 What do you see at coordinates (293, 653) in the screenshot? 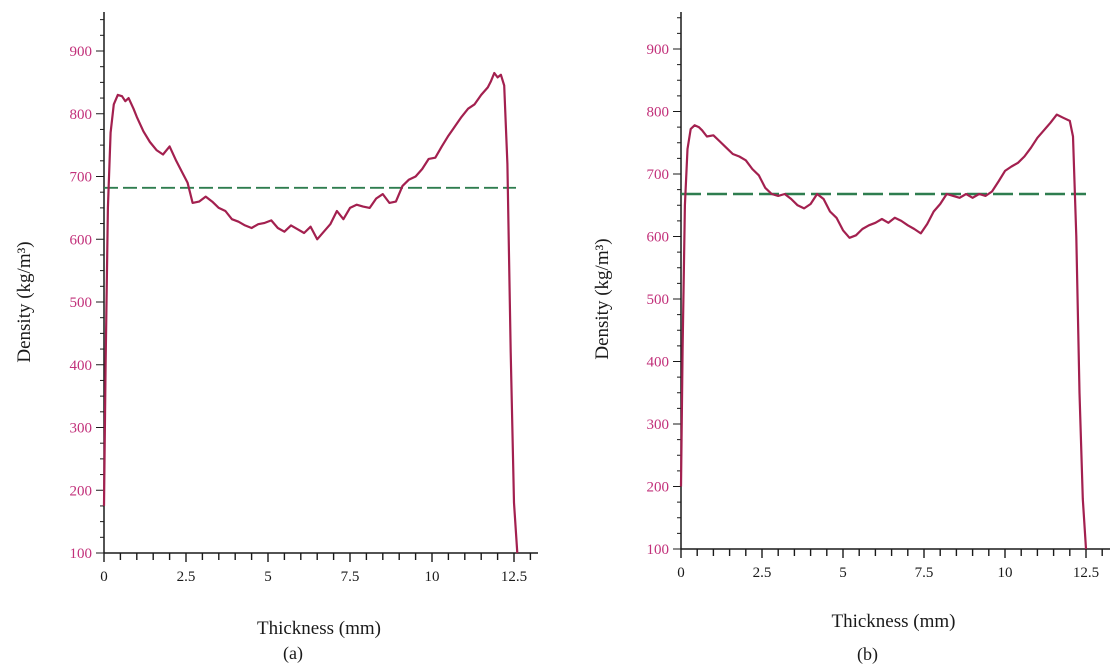
I see `panel-label: (a)` at bounding box center [293, 653].